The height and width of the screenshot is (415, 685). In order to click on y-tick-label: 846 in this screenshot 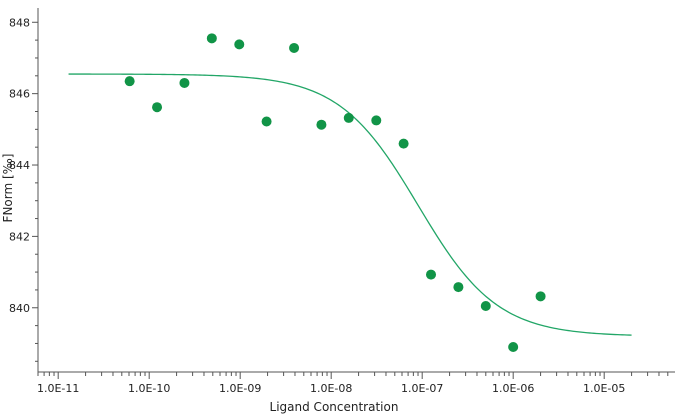, I will do `click(19, 94)`.